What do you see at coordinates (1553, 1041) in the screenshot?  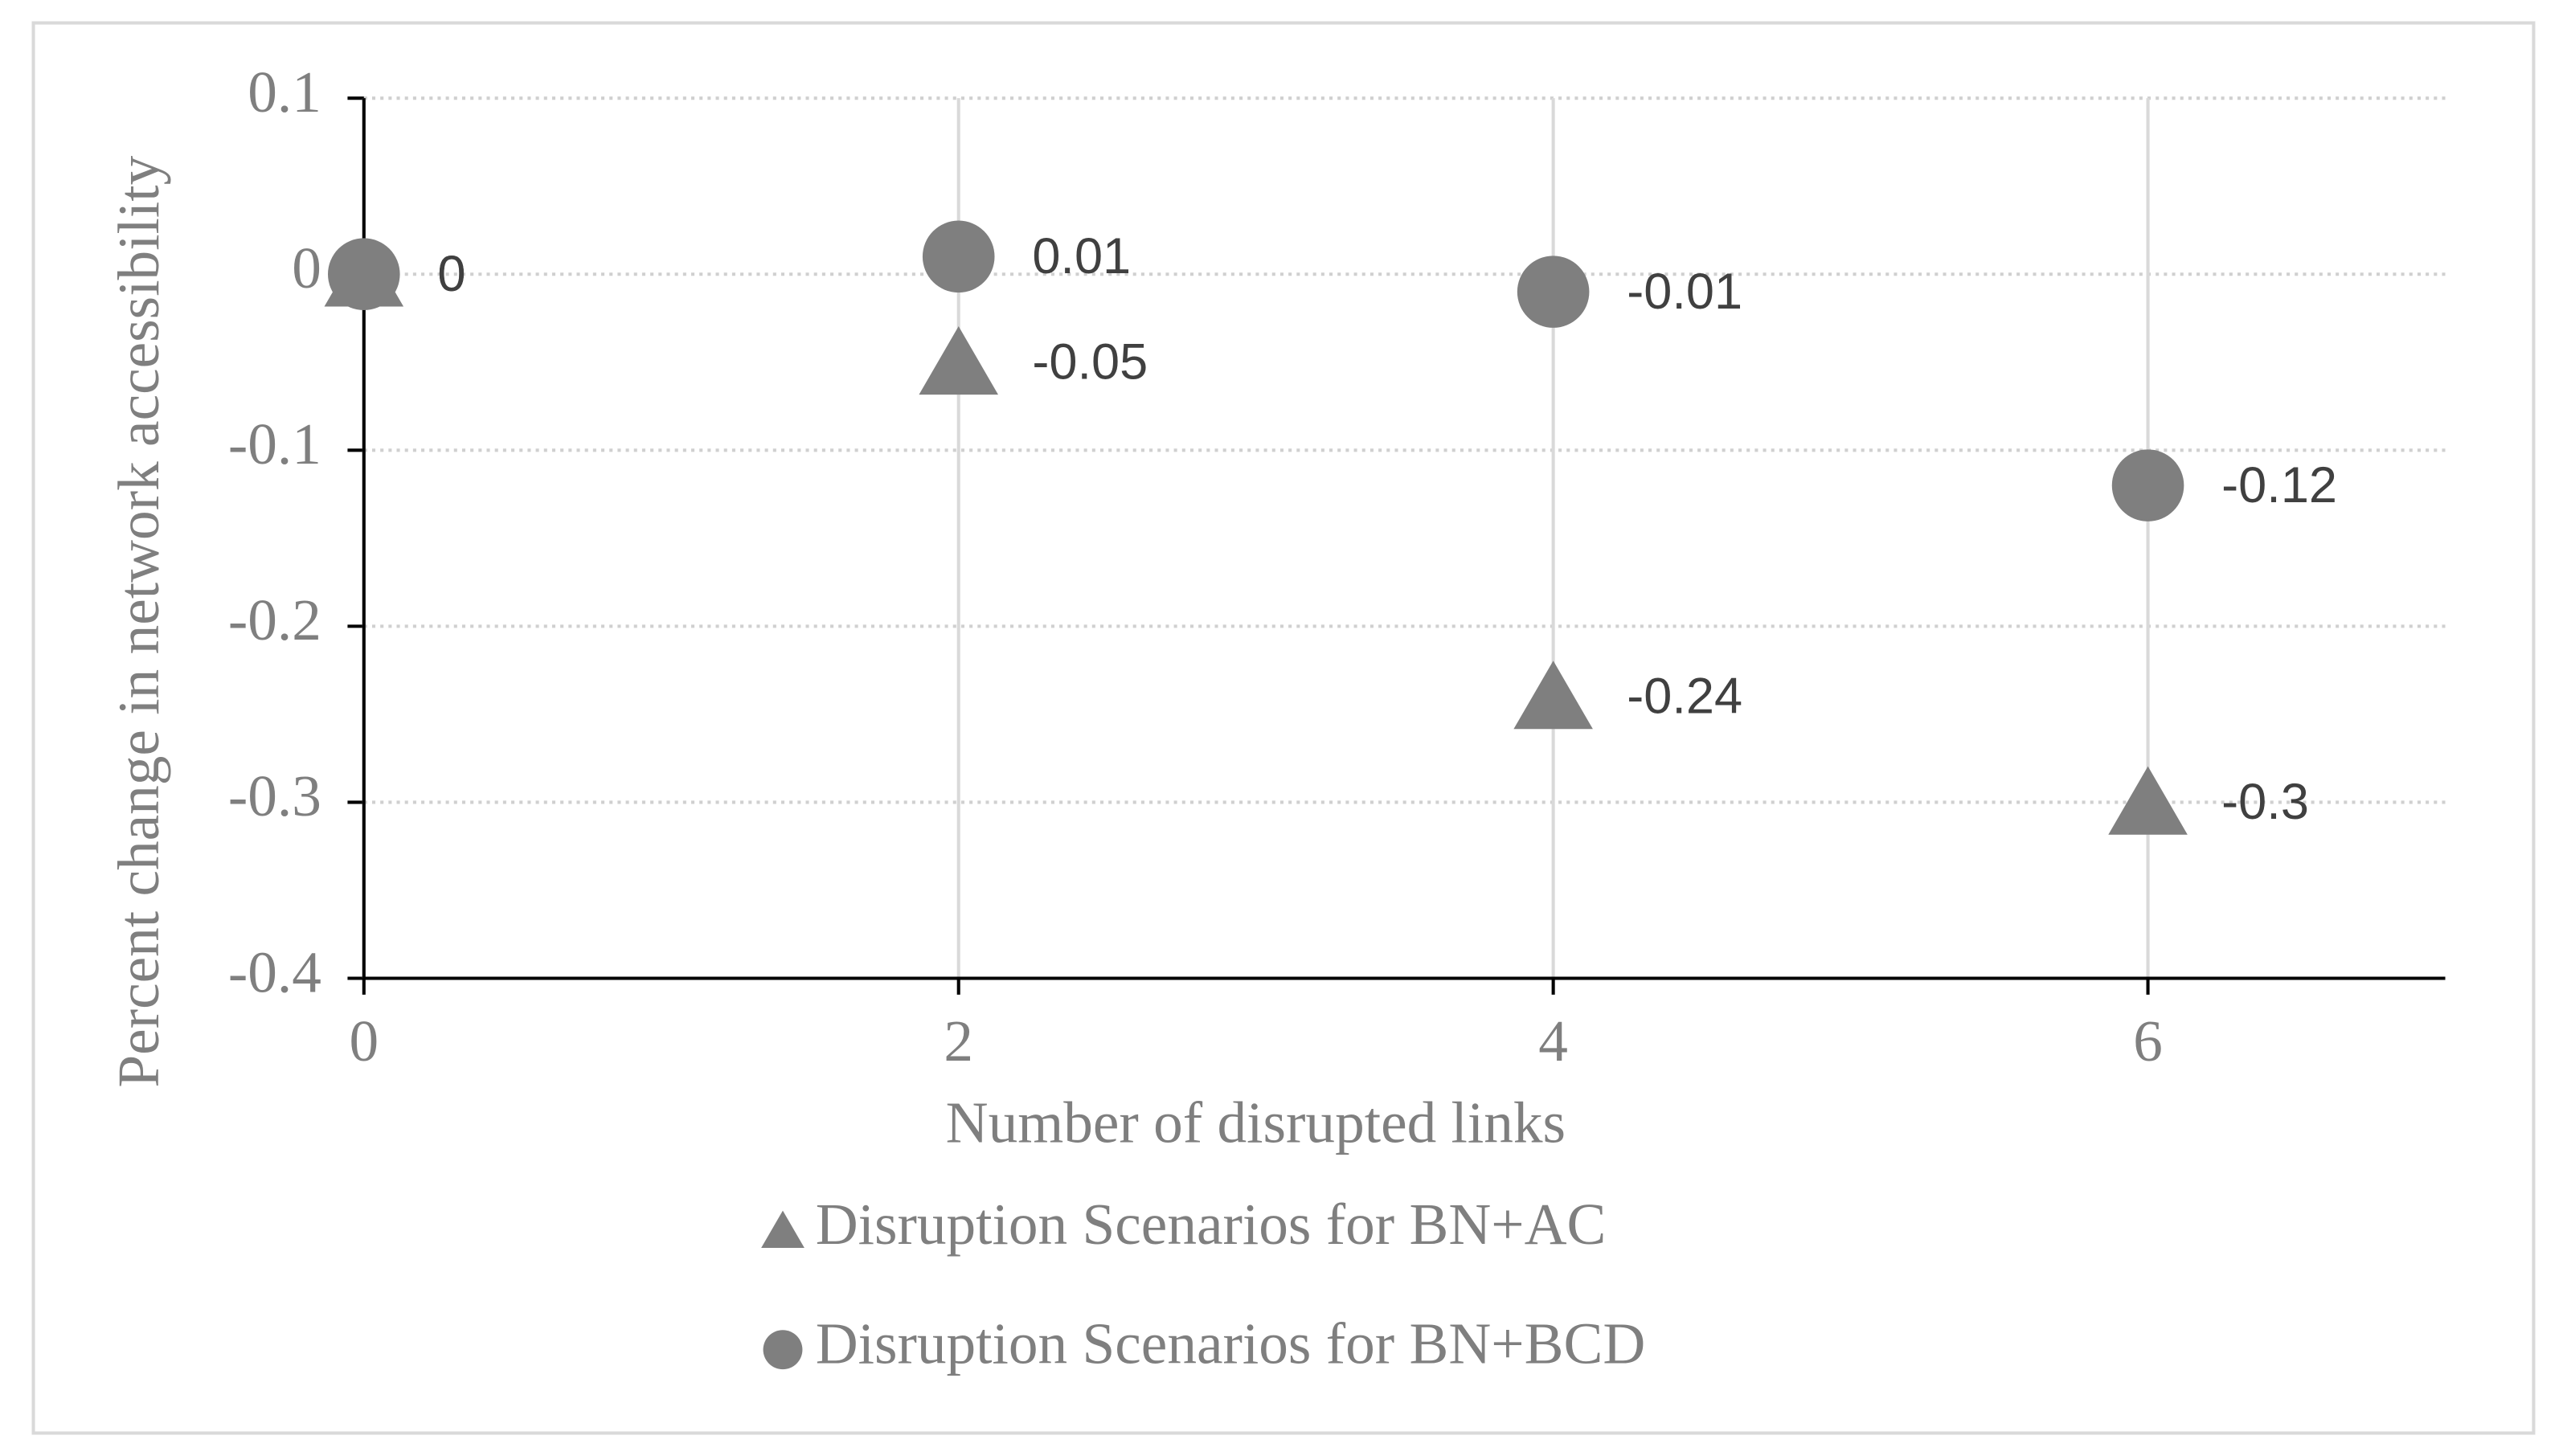 I see `x-tick-label: 4` at bounding box center [1553, 1041].